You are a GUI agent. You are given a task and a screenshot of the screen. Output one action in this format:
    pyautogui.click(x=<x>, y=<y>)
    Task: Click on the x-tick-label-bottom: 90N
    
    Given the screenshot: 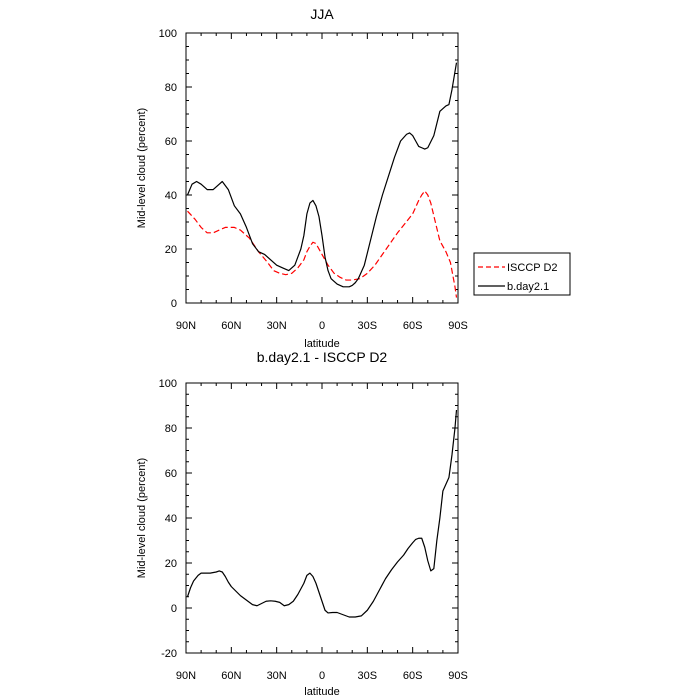 What is the action you would take?
    pyautogui.click(x=186, y=676)
    